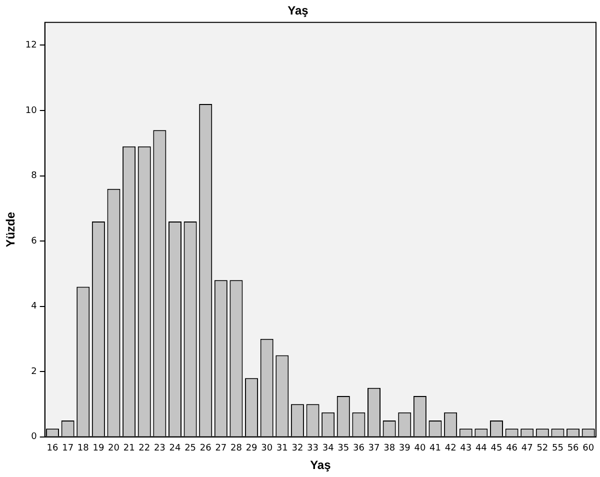  Describe the element at coordinates (420, 449) in the screenshot. I see `x-tick-label: 40` at that location.